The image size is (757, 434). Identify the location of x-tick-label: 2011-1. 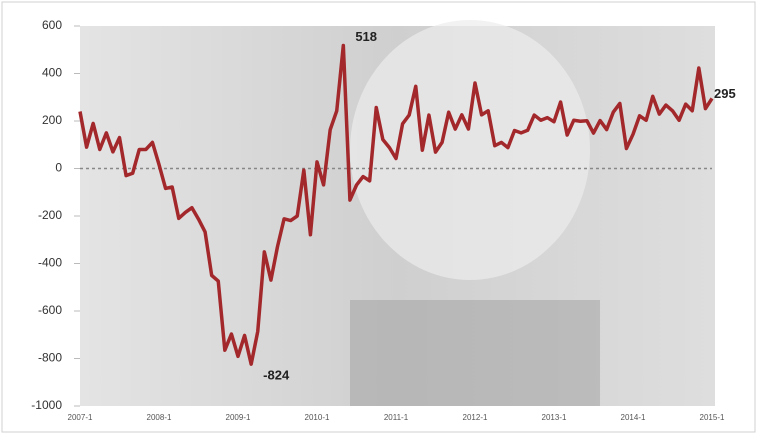
(396, 417).